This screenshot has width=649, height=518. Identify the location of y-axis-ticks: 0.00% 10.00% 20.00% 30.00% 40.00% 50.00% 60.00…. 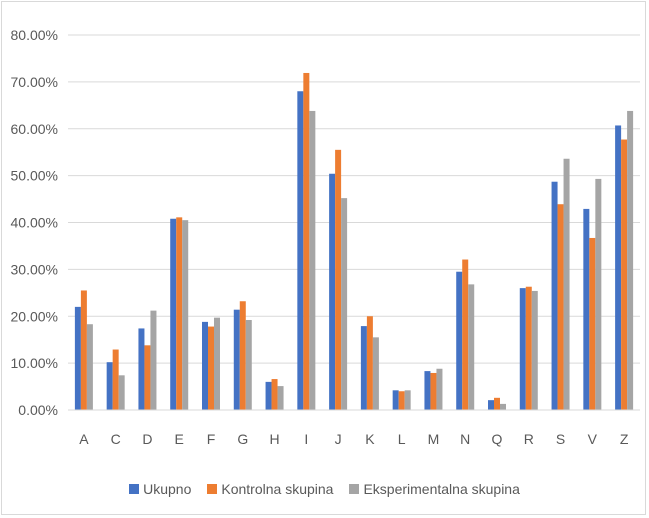
(34, 222).